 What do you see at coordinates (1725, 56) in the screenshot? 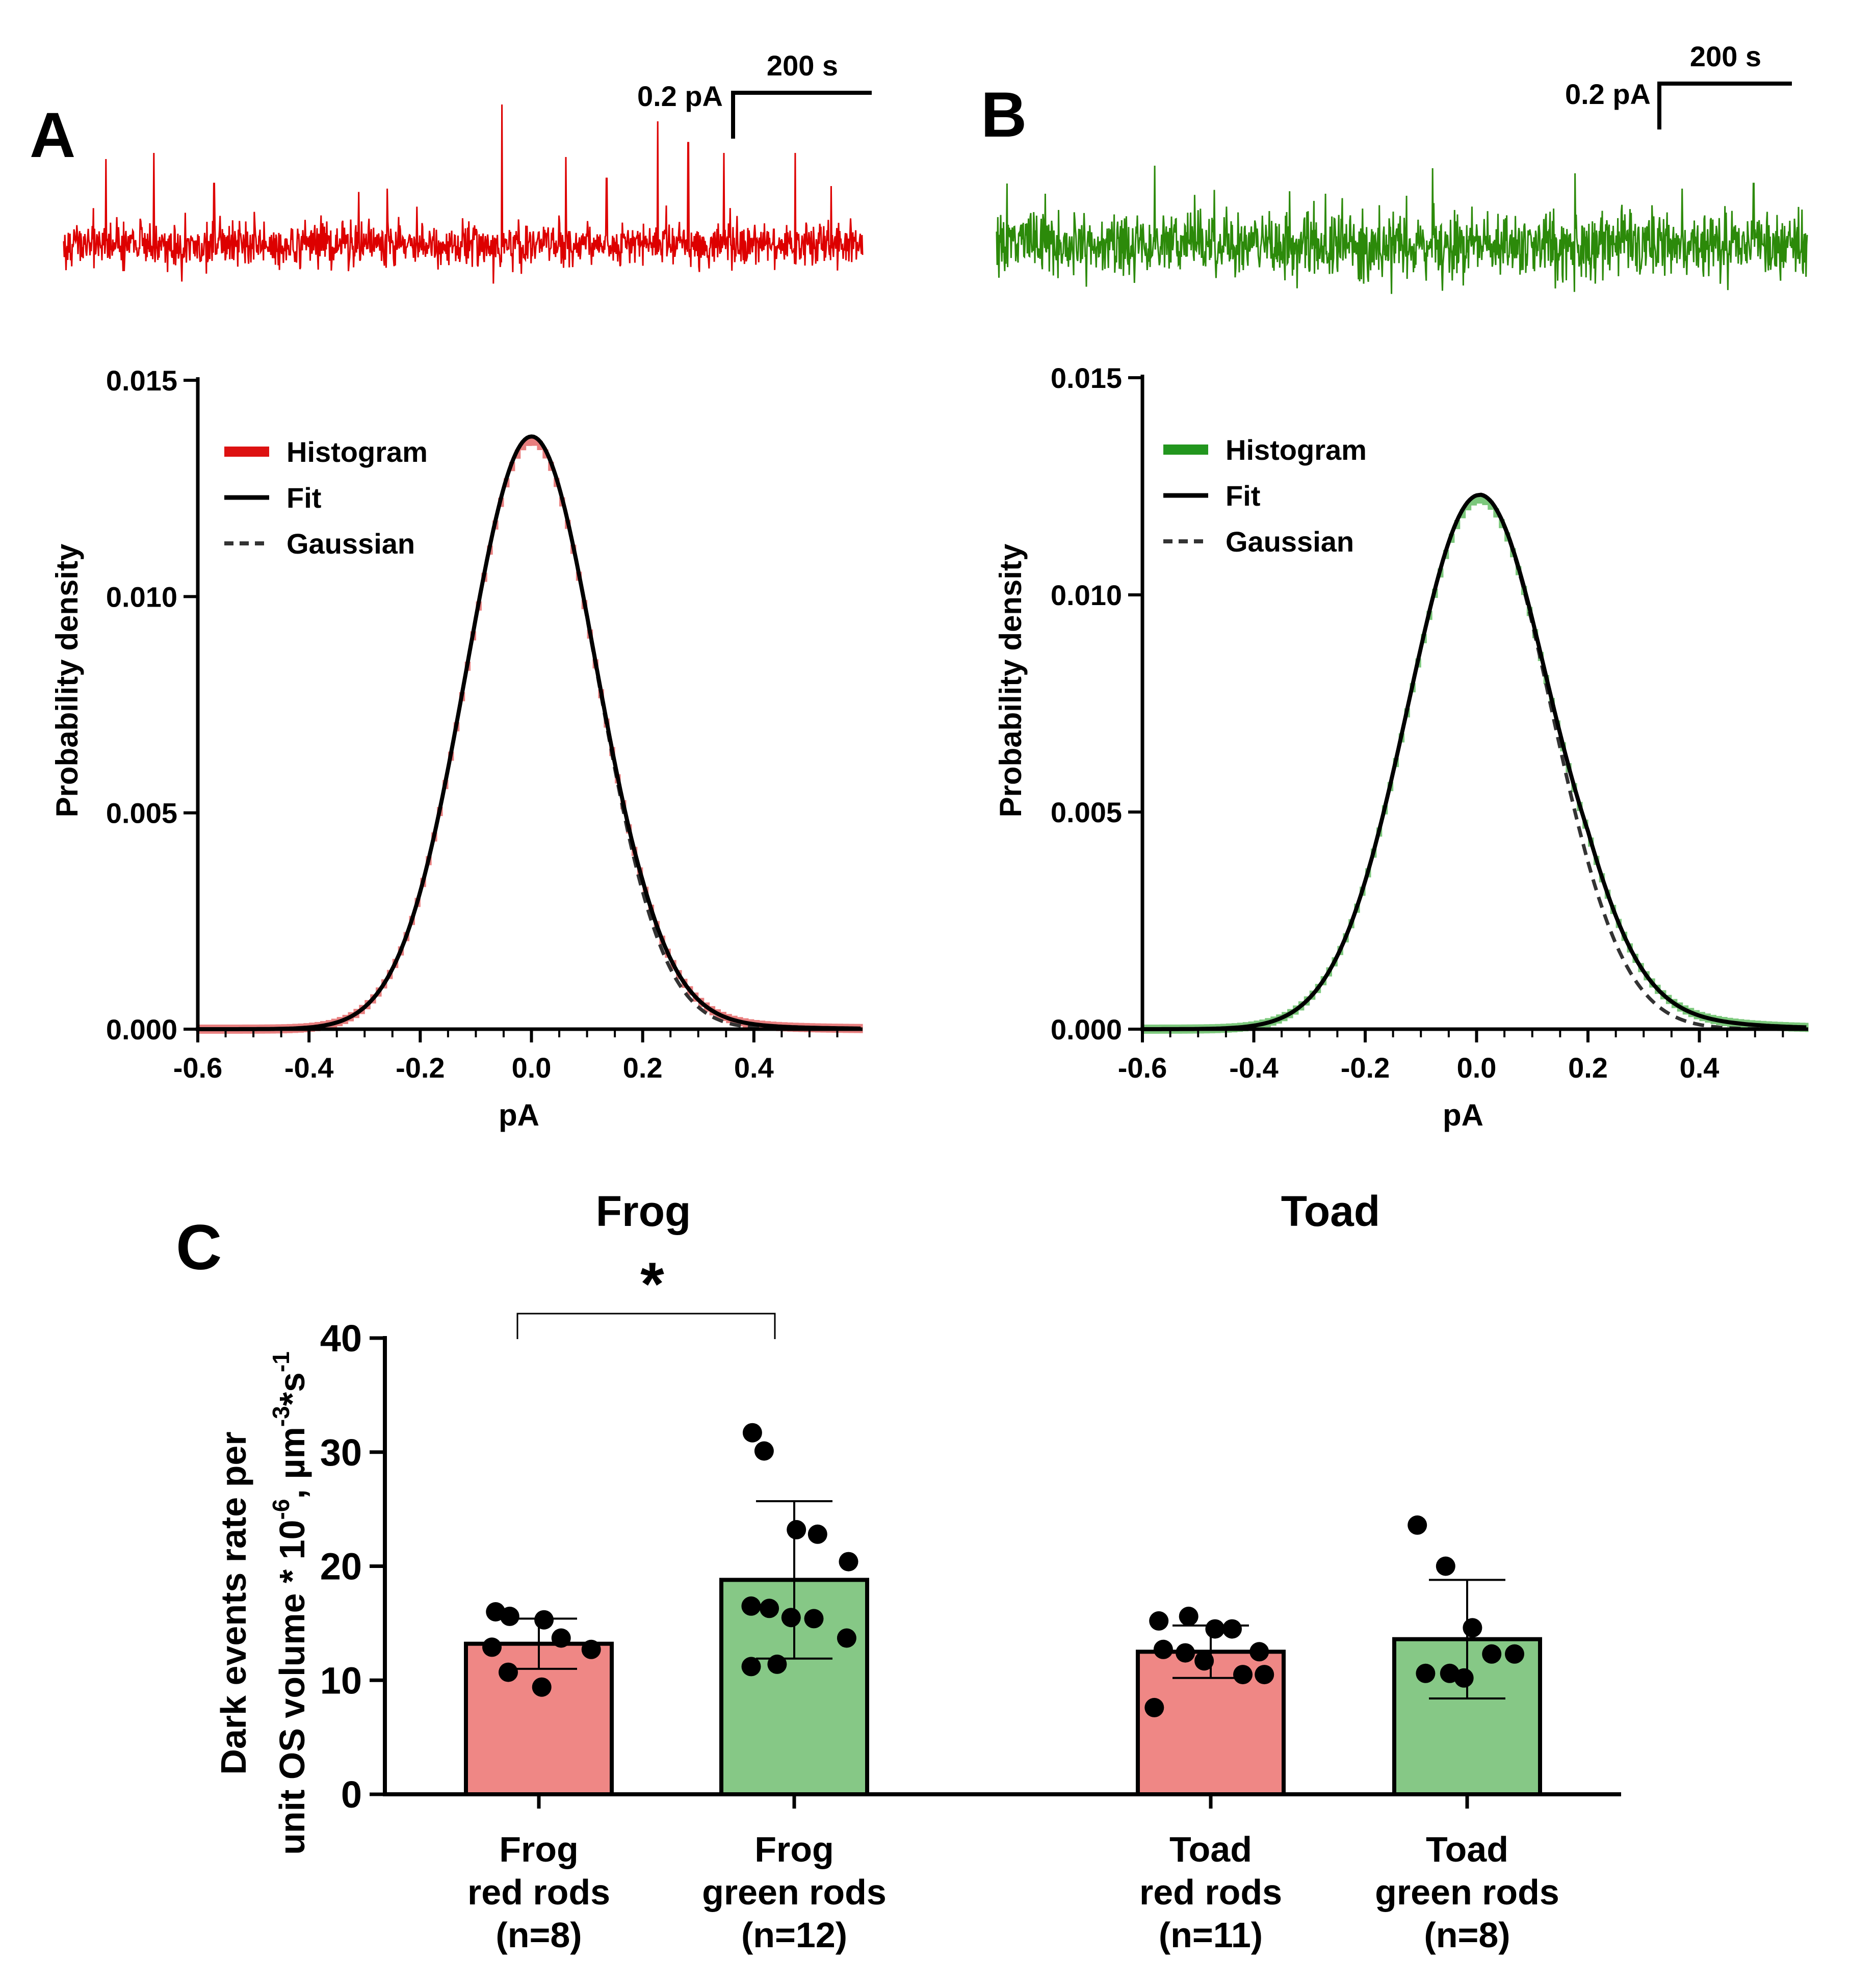
I see `scalebar-b-time: 200 s` at bounding box center [1725, 56].